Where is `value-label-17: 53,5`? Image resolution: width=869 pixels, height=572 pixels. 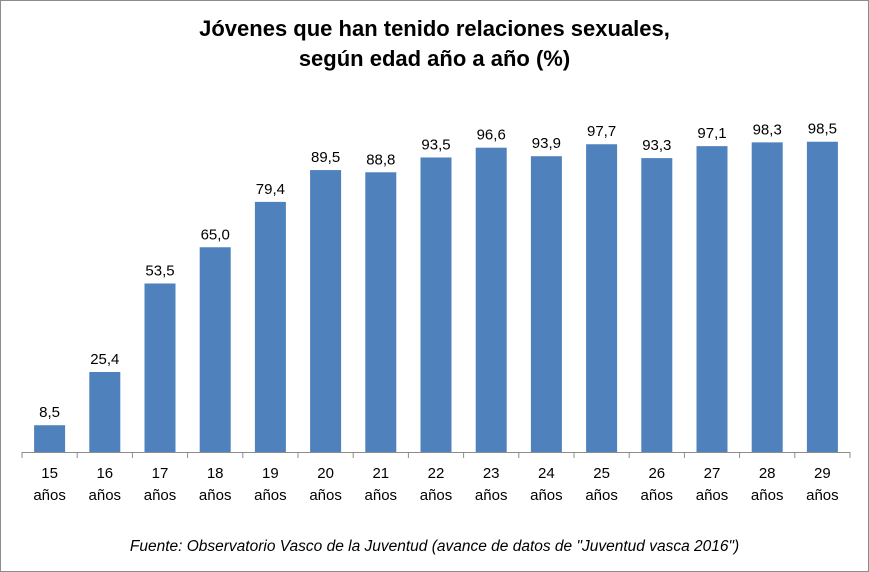 value-label-17: 53,5 is located at coordinates (159, 270).